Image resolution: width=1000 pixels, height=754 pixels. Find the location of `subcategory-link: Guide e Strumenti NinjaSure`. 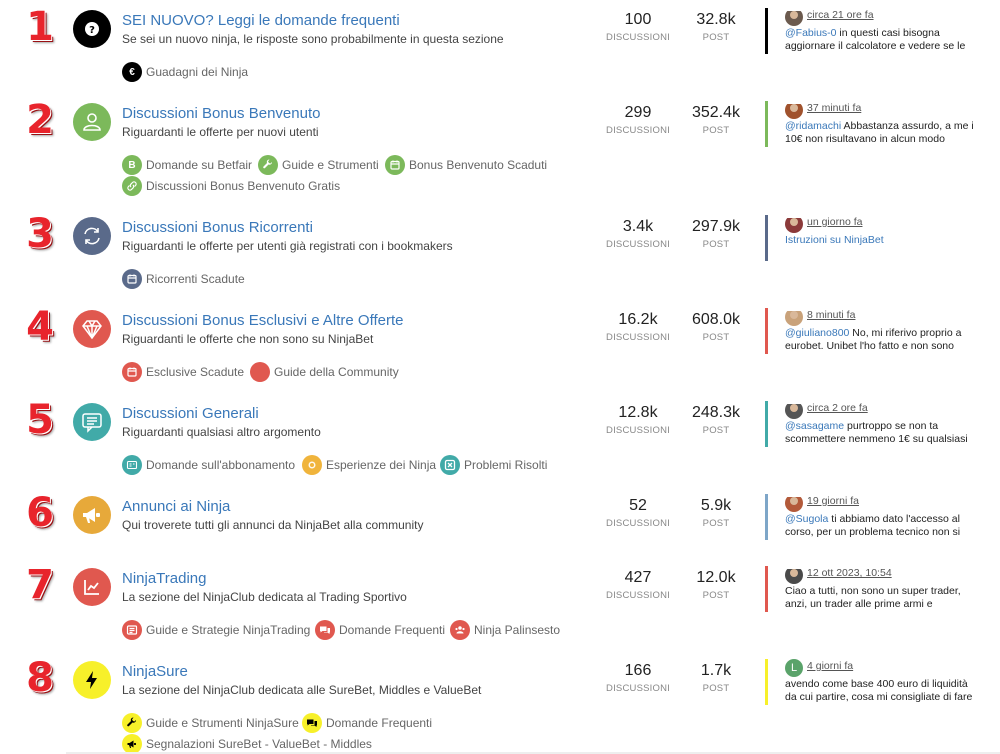

subcategory-link: Guide e Strumenti NinjaSure is located at coordinates (210, 723).